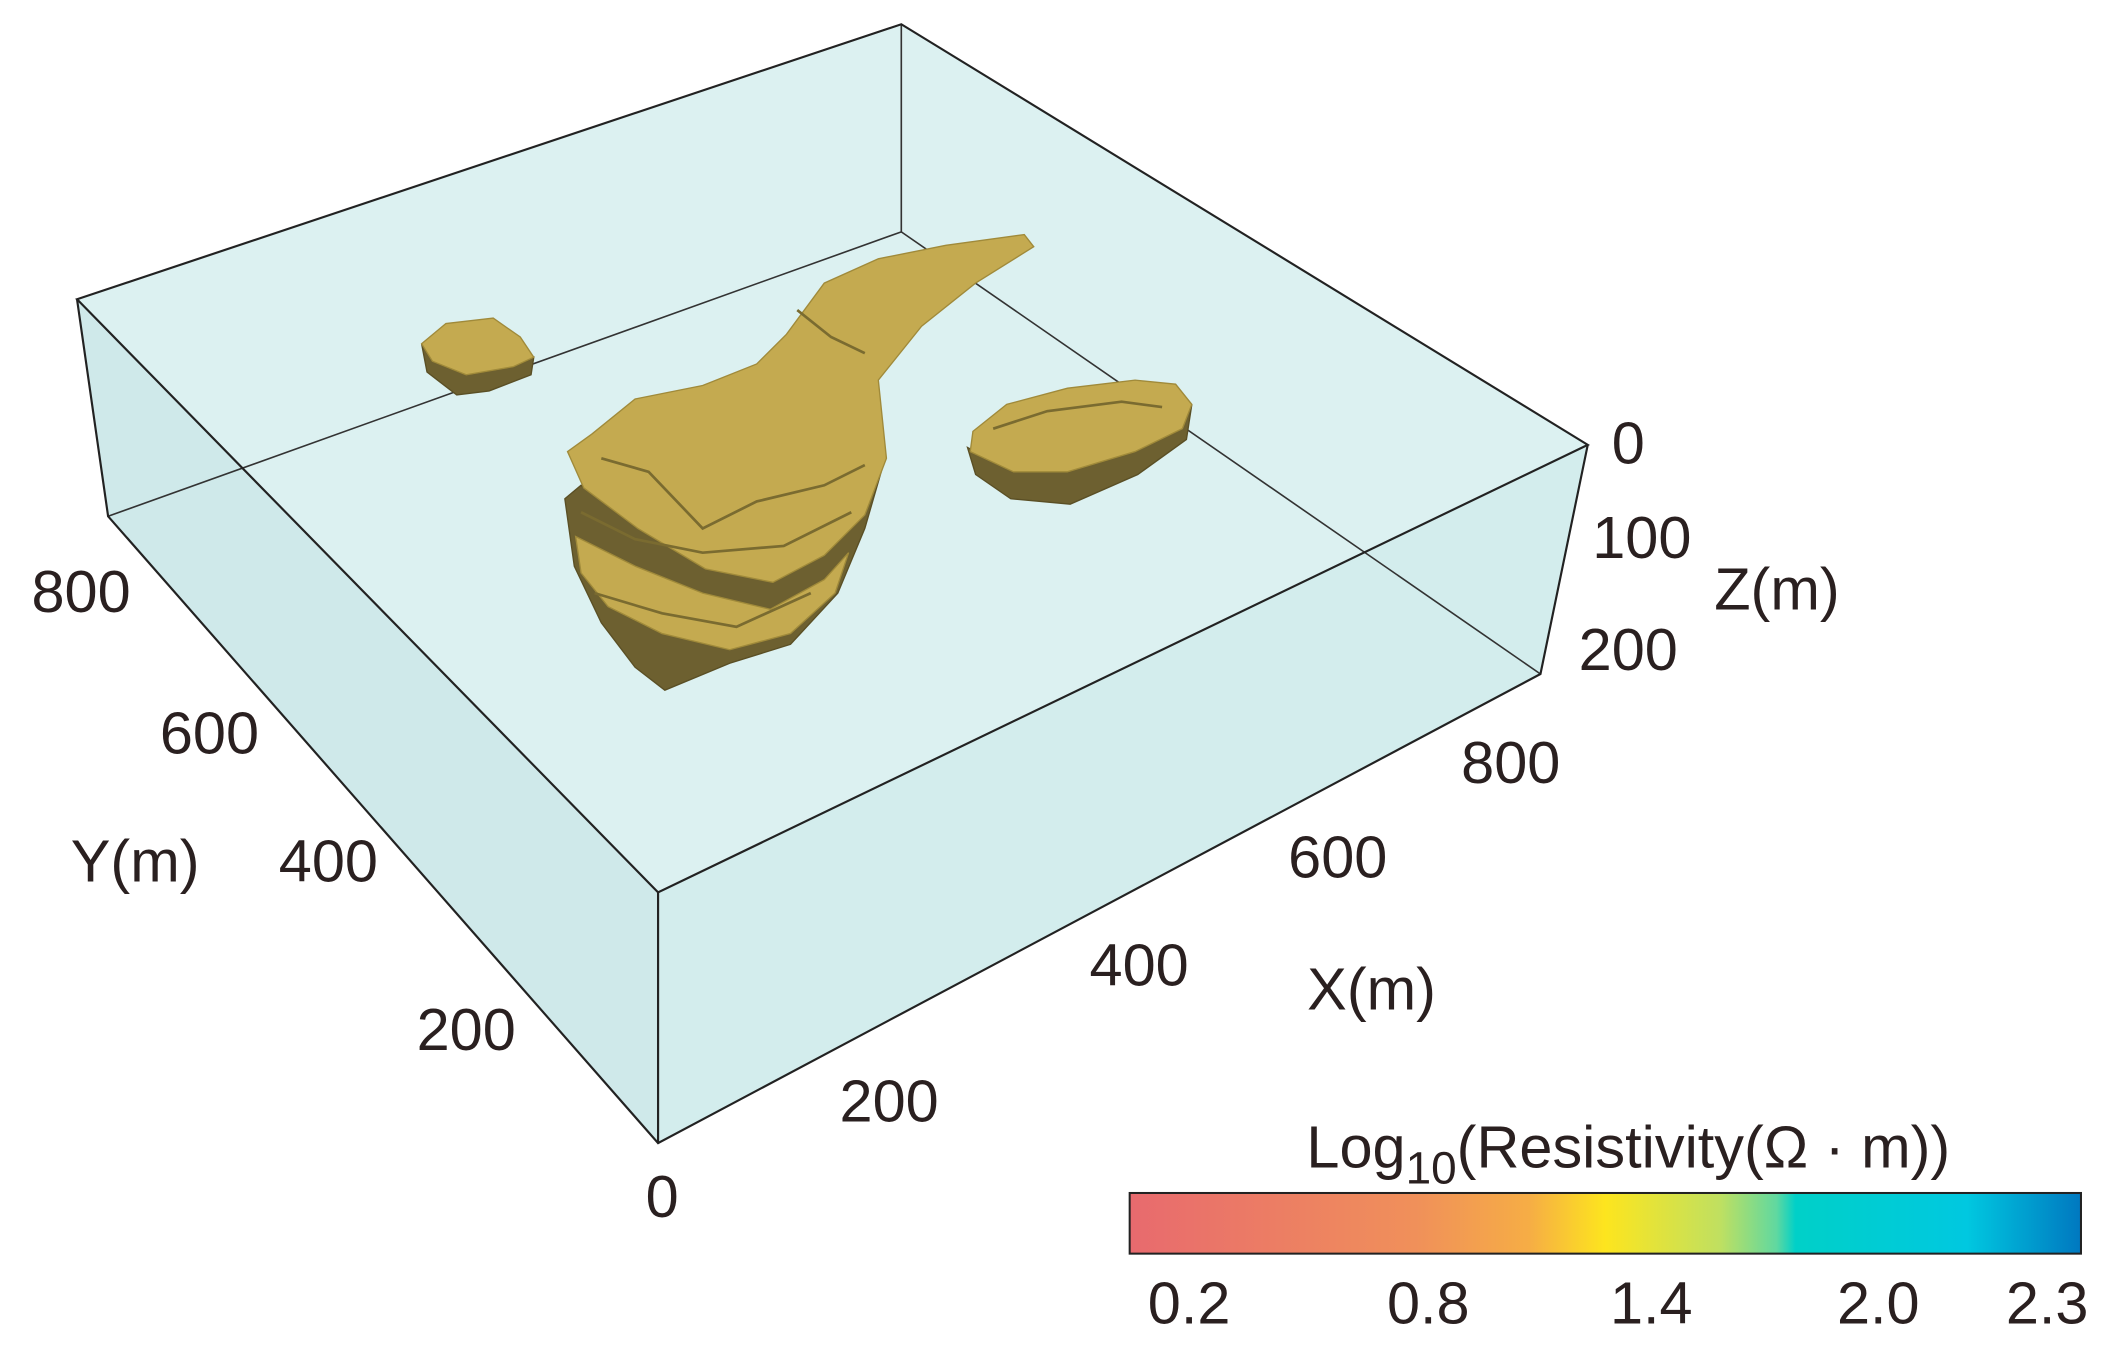 The height and width of the screenshot is (1348, 2108). I want to click on colorbar-tick-label: 0.8, so click(1428, 1303).